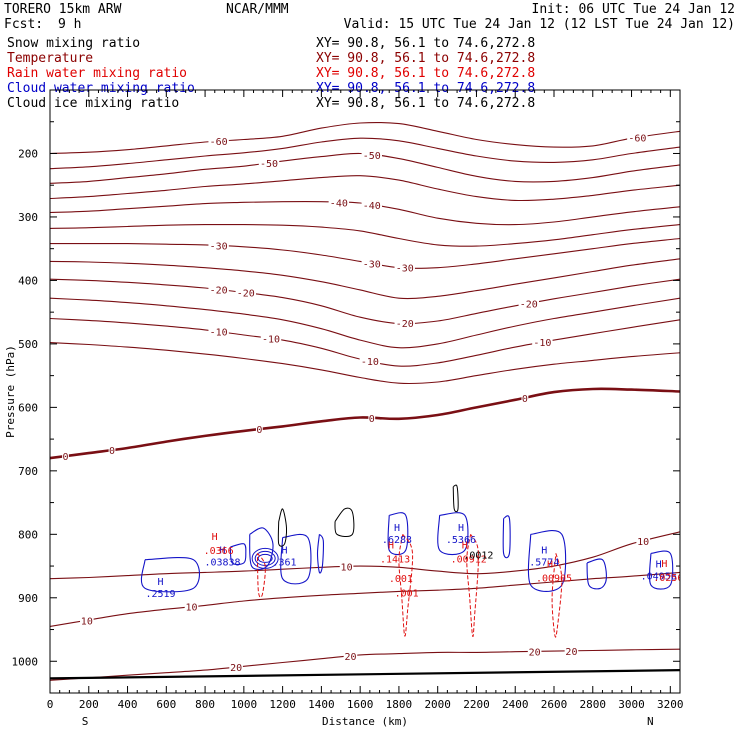 The image size is (740, 740). Describe the element at coordinates (397, 540) in the screenshot. I see `cloud-water-max-value: .6283` at that location.